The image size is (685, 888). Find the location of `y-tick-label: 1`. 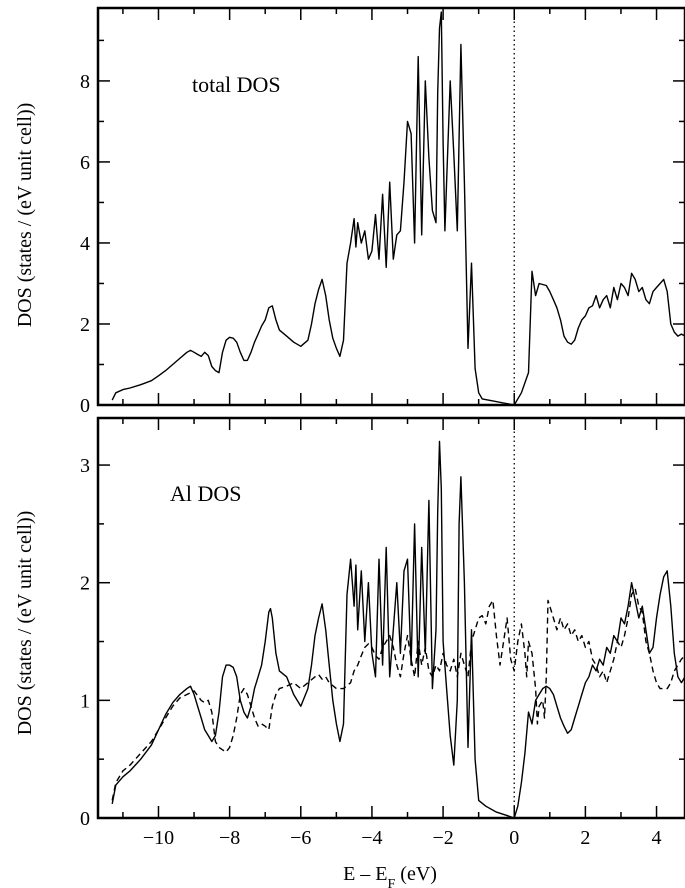

y-tick-label: 1 is located at coordinates (85, 701).